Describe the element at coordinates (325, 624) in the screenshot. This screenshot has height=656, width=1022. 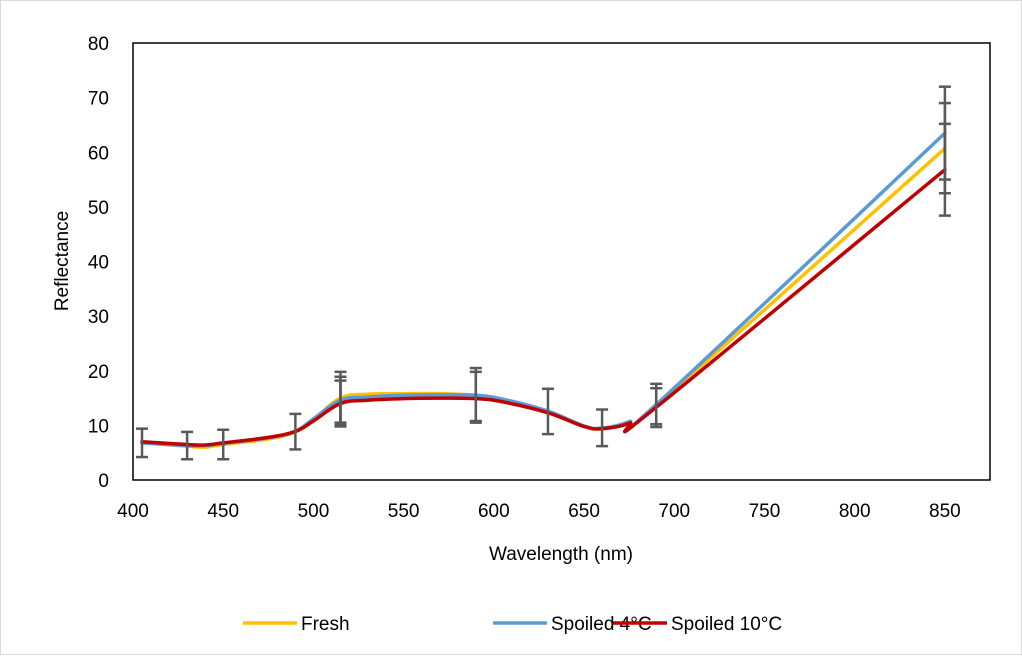
I see `legend-label-fresh: Fresh` at that location.